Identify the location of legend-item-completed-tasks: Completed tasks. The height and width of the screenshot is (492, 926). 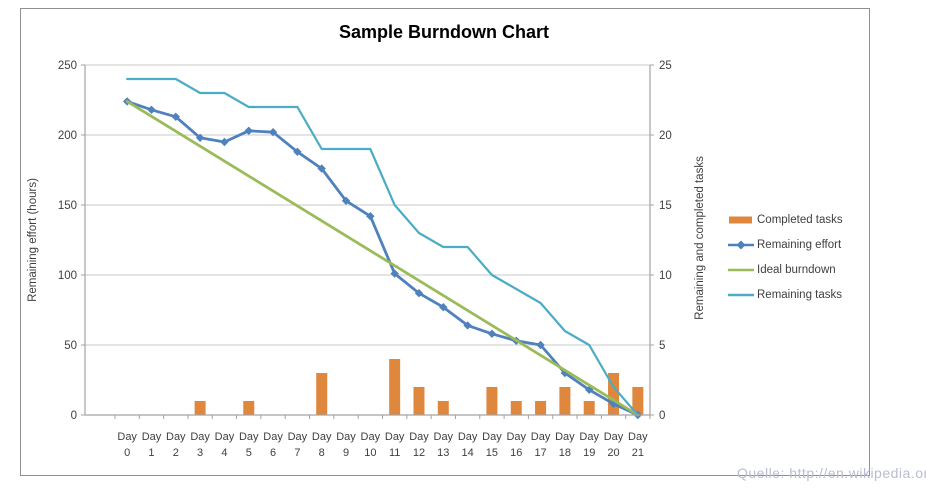
(785, 220).